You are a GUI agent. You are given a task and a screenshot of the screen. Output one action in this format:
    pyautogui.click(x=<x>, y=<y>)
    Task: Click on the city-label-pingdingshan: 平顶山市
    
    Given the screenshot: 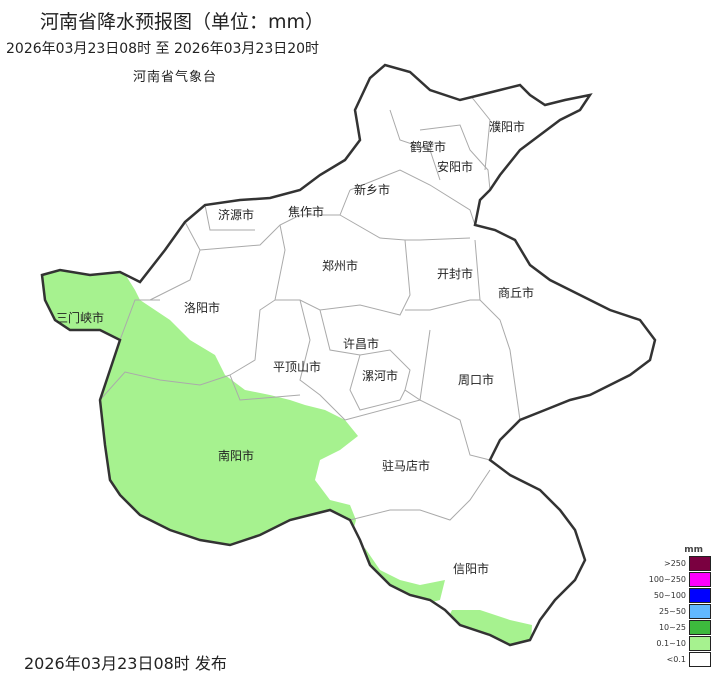 What is the action you would take?
    pyautogui.click(x=297, y=366)
    